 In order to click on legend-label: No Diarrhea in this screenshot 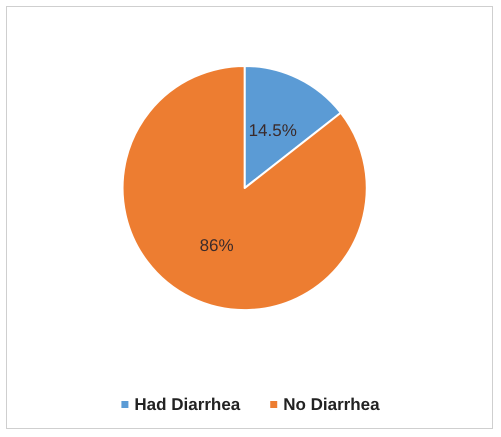, I will do `click(331, 404)`.